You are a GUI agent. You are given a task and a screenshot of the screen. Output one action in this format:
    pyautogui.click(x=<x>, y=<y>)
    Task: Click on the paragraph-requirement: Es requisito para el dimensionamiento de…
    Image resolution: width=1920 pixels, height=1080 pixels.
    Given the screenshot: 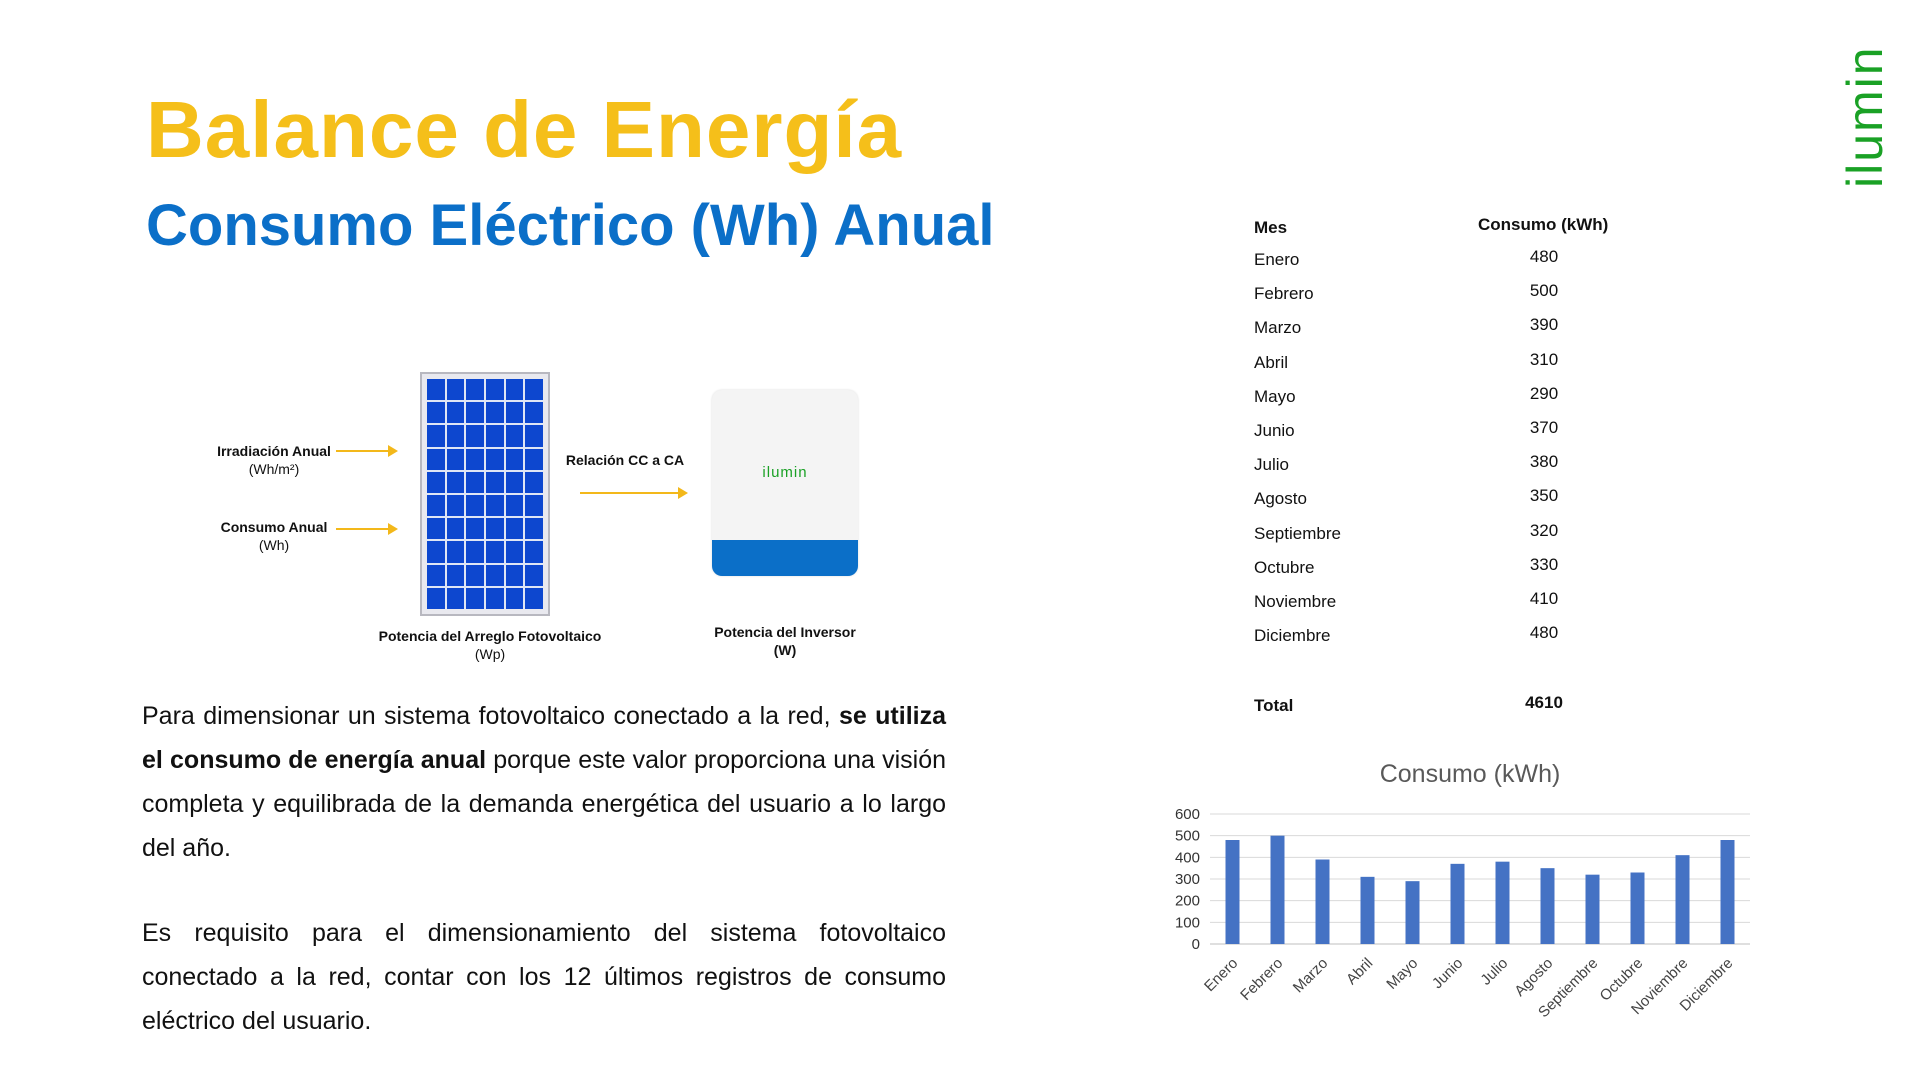 What is the action you would take?
    pyautogui.click(x=544, y=977)
    